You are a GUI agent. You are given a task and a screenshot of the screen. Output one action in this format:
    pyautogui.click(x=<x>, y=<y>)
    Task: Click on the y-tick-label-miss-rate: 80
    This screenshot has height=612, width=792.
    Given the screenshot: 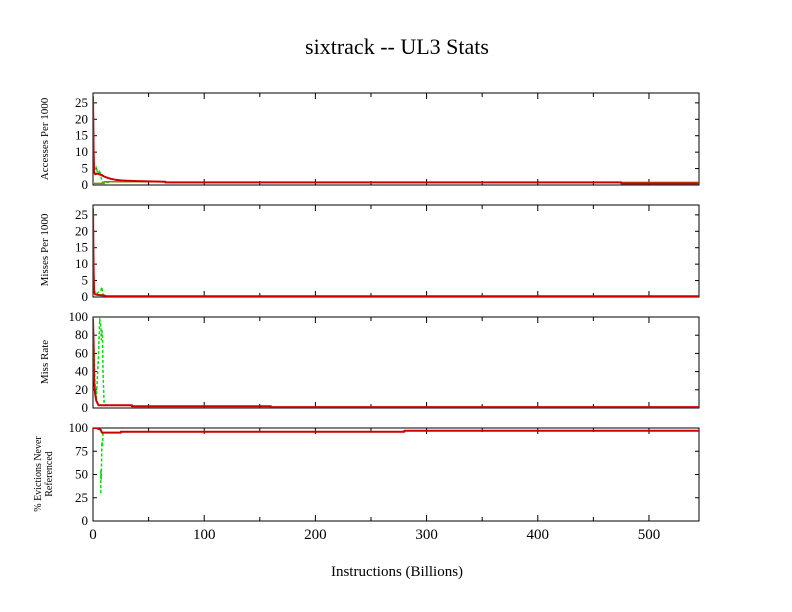 What is the action you would take?
    pyautogui.click(x=81, y=334)
    